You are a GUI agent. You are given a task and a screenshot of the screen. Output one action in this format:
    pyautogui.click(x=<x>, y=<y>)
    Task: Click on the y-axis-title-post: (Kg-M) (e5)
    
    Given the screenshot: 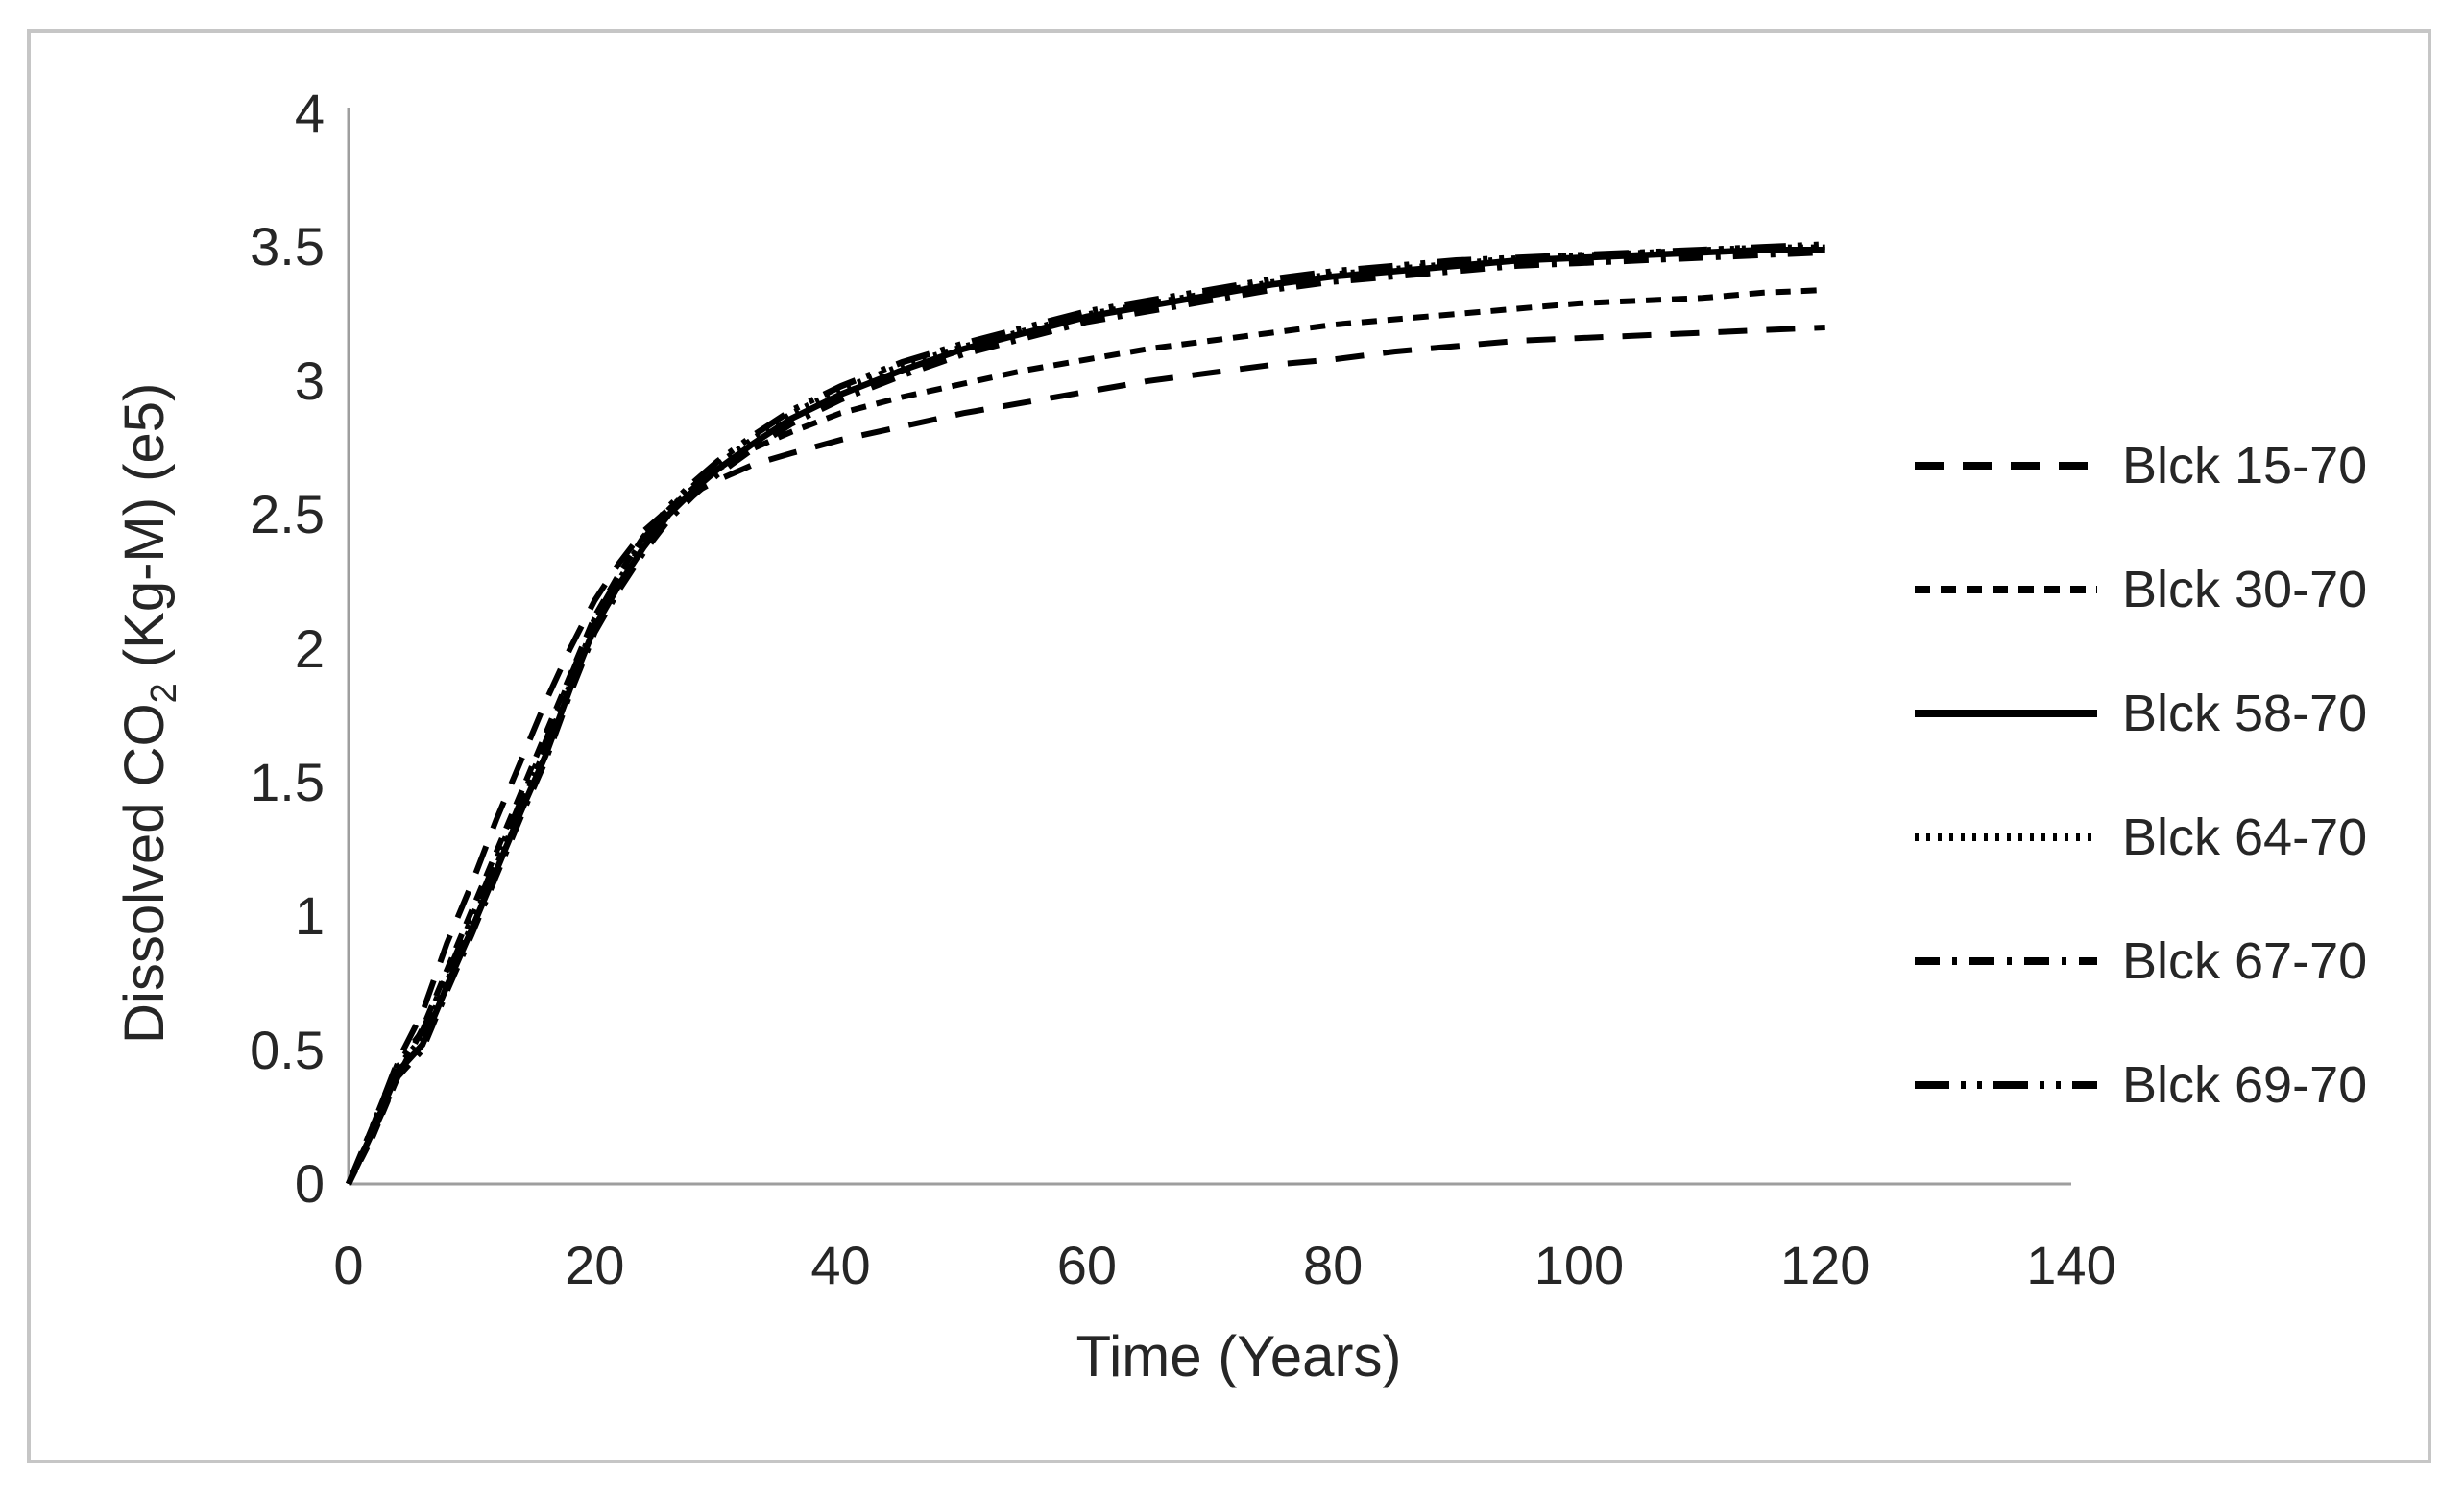 What is the action you would take?
    pyautogui.click(x=145, y=533)
    